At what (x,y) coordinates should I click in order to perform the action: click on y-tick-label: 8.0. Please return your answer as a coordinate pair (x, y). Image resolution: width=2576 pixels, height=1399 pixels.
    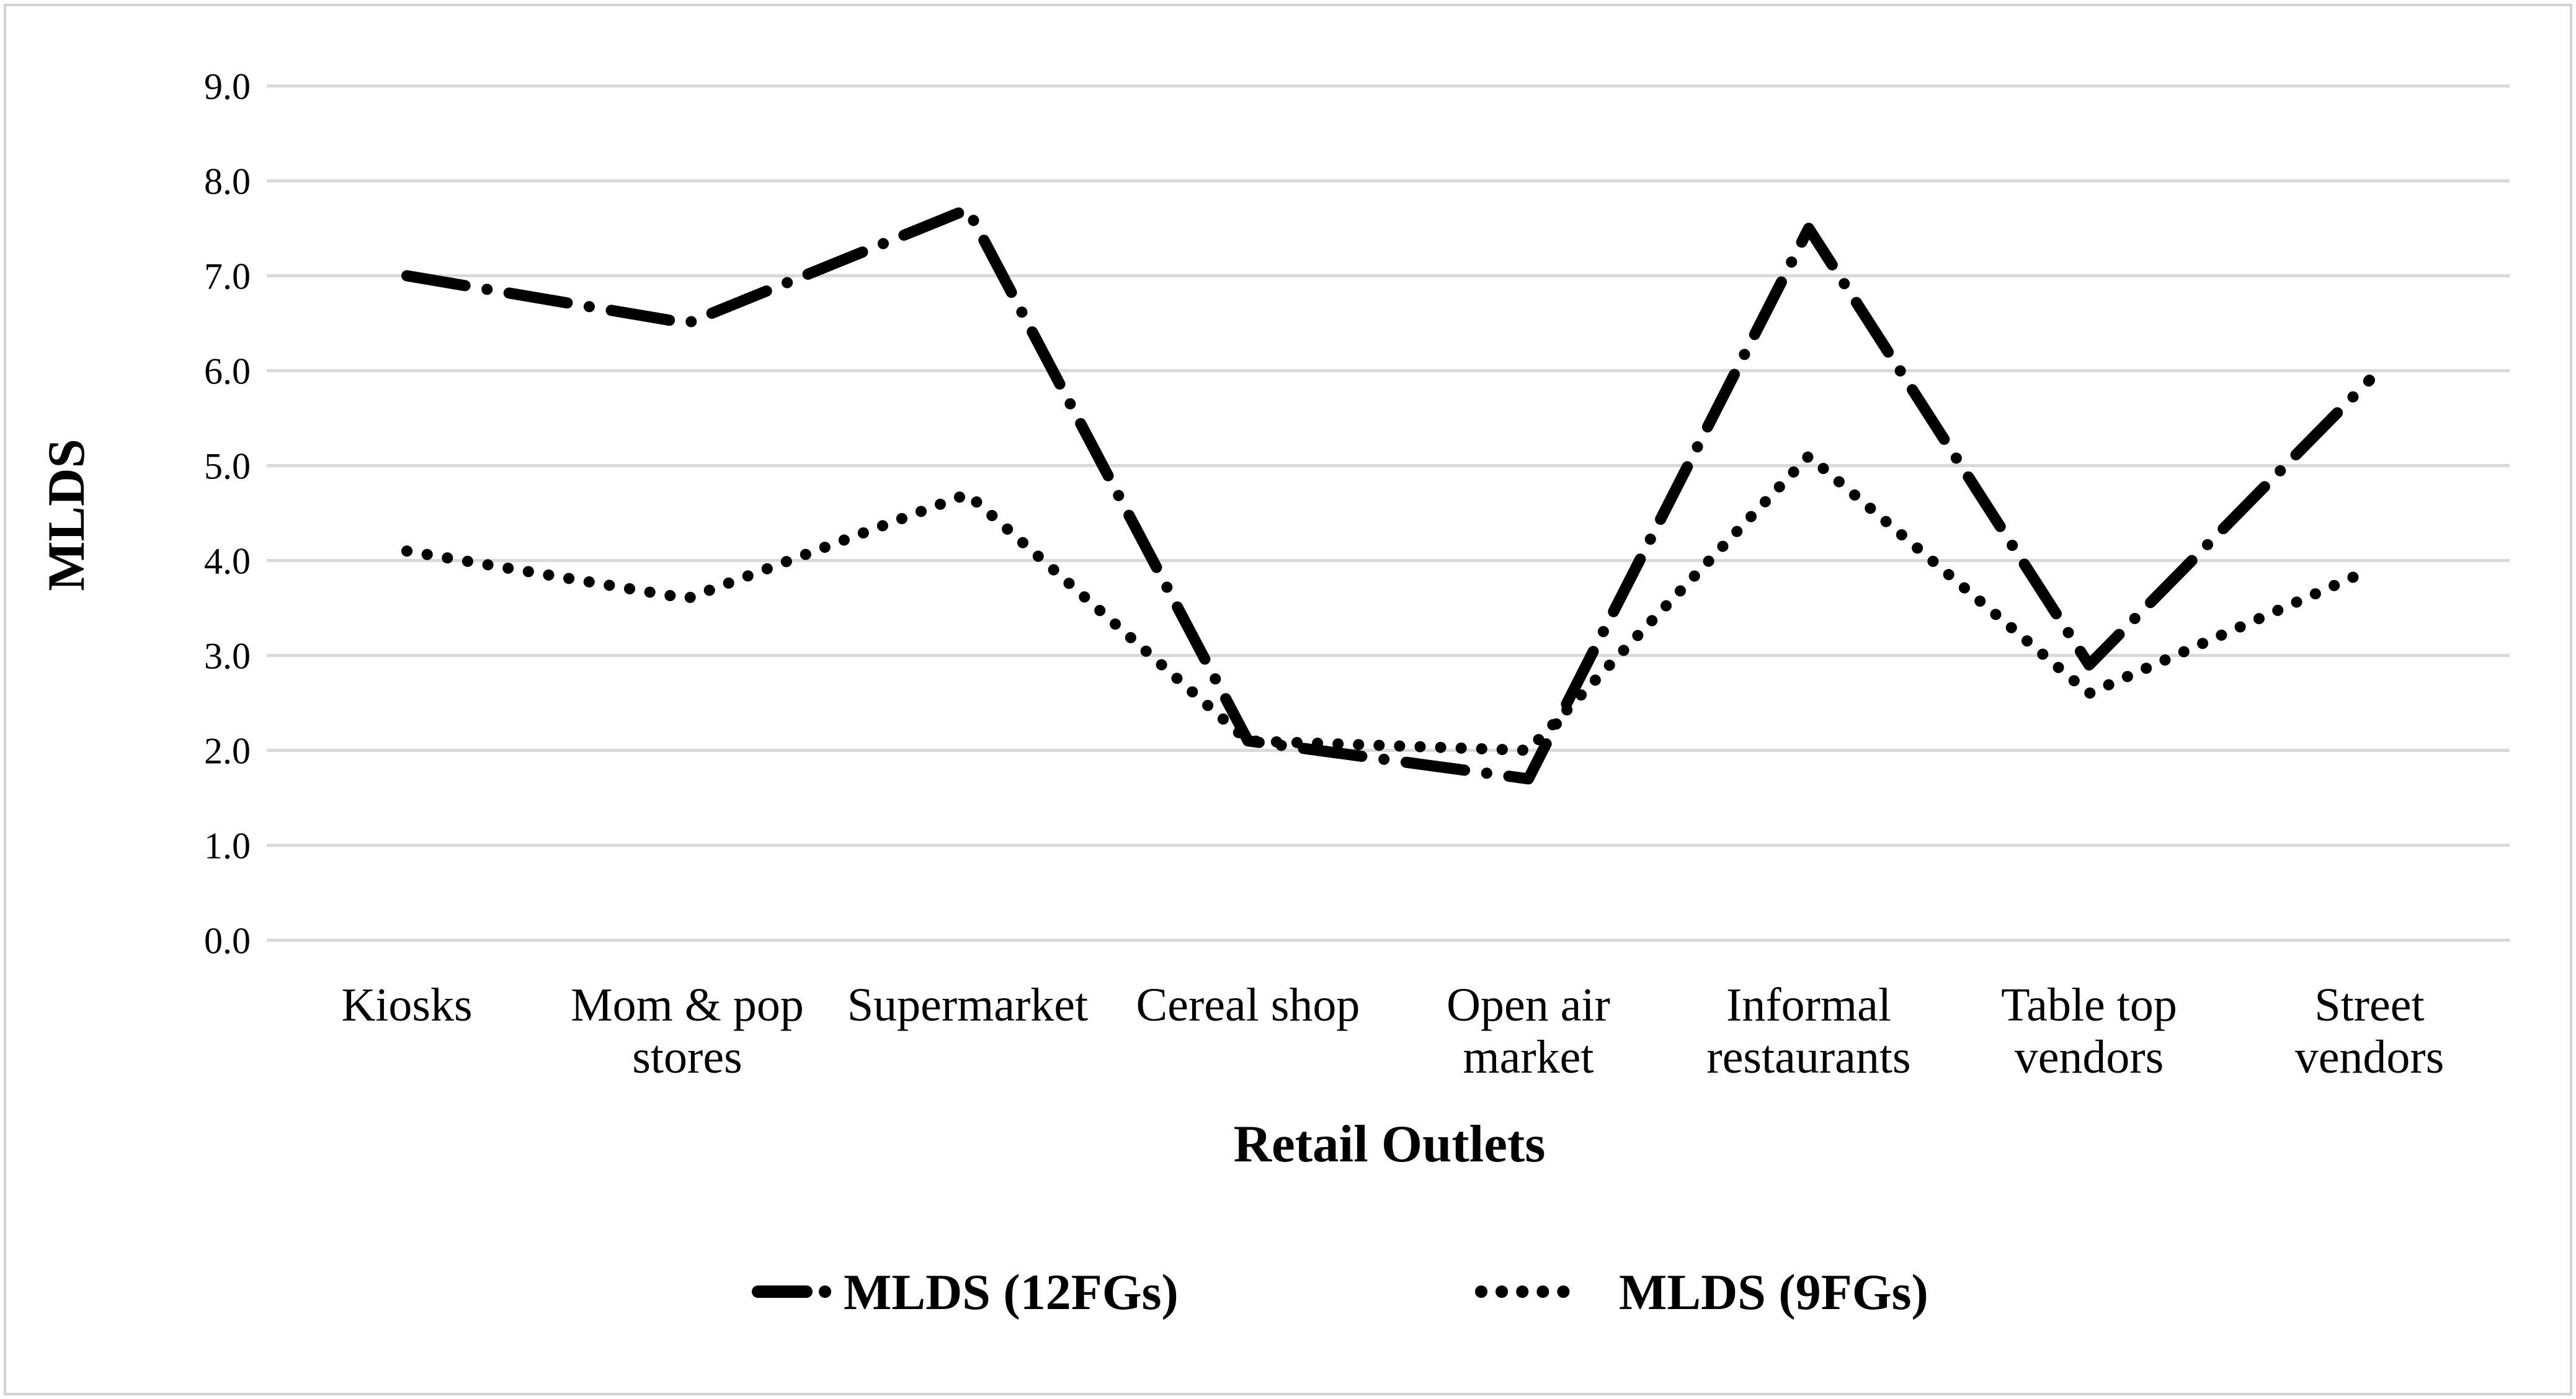
    Looking at the image, I should click on (228, 181).